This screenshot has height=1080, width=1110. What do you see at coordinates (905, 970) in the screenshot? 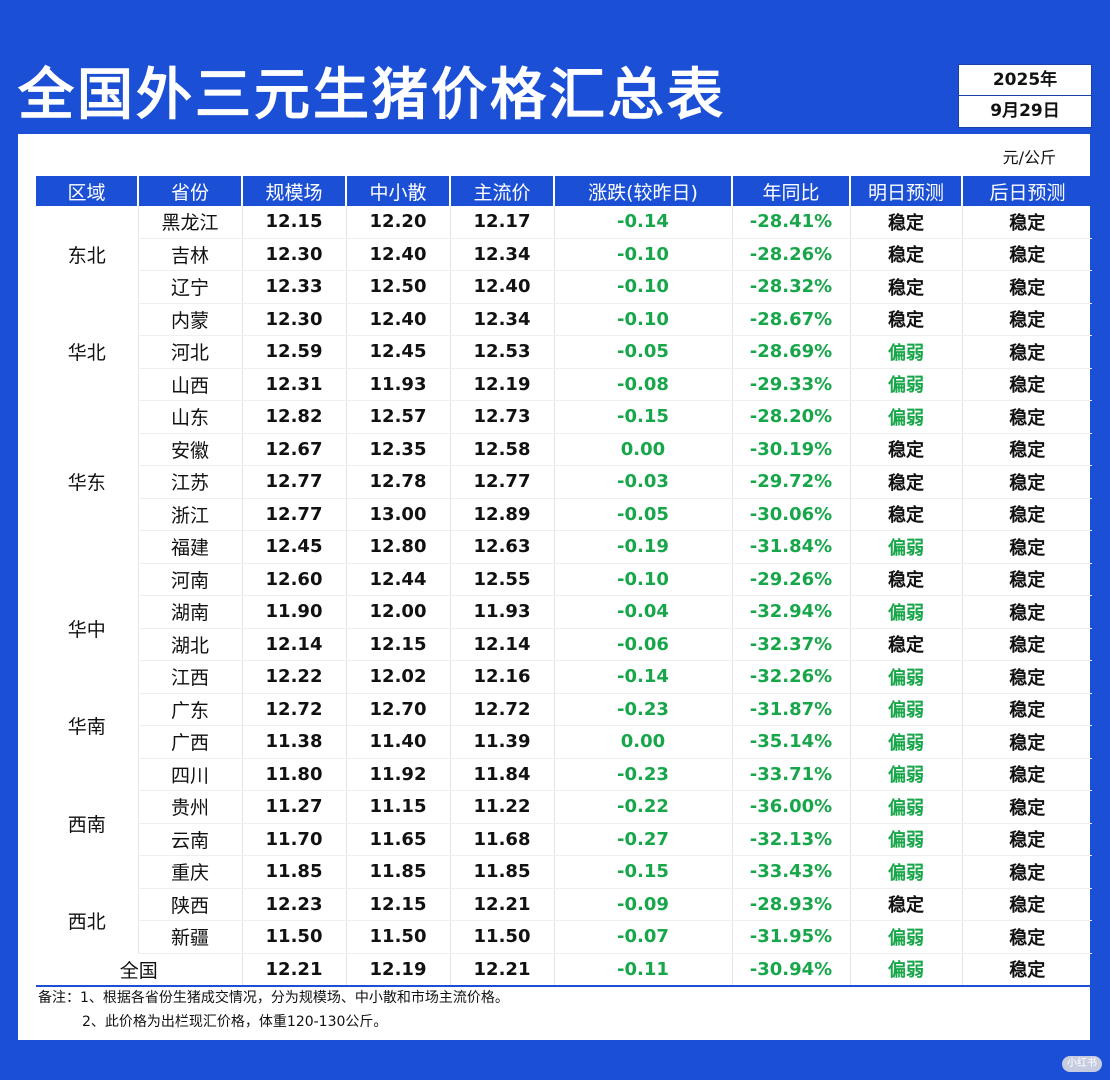
I see `national-tomorrow-cell: 偏弱` at bounding box center [905, 970].